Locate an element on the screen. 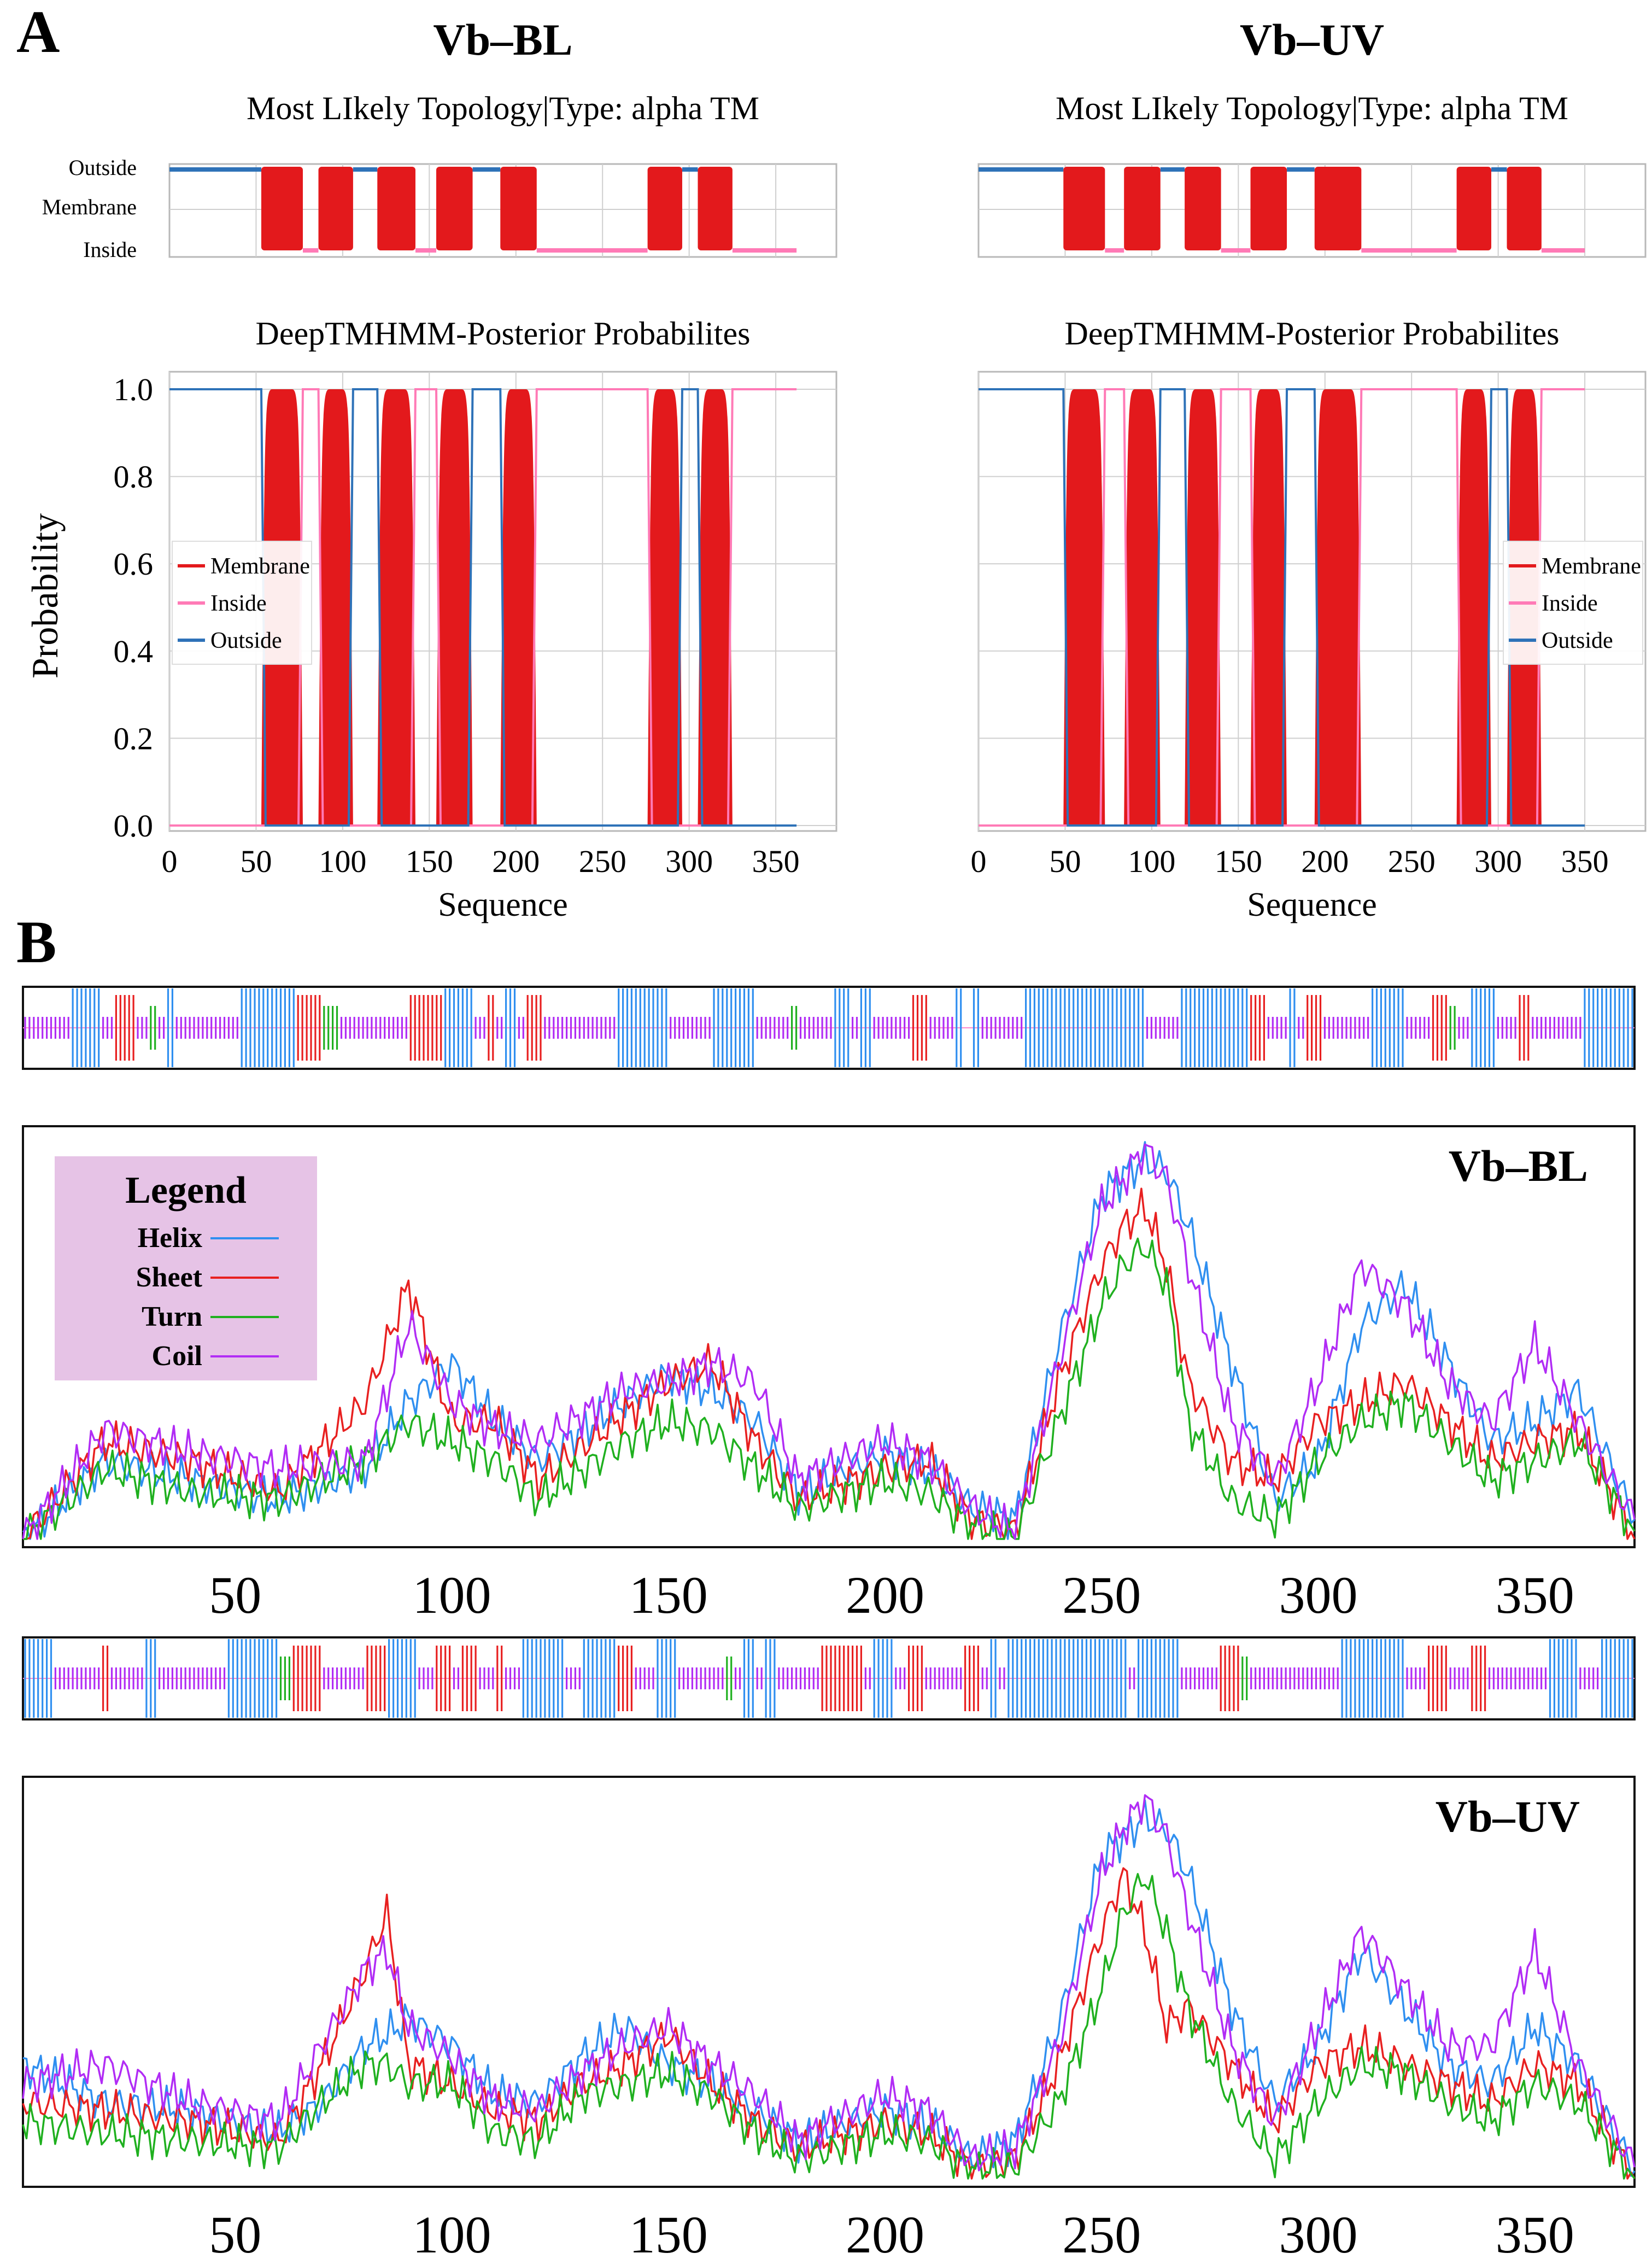 The width and height of the screenshot is (1652, 2265). vb-bl-posterior-title: DeepTMHMM-Posterior Probabilites is located at coordinates (504, 334).